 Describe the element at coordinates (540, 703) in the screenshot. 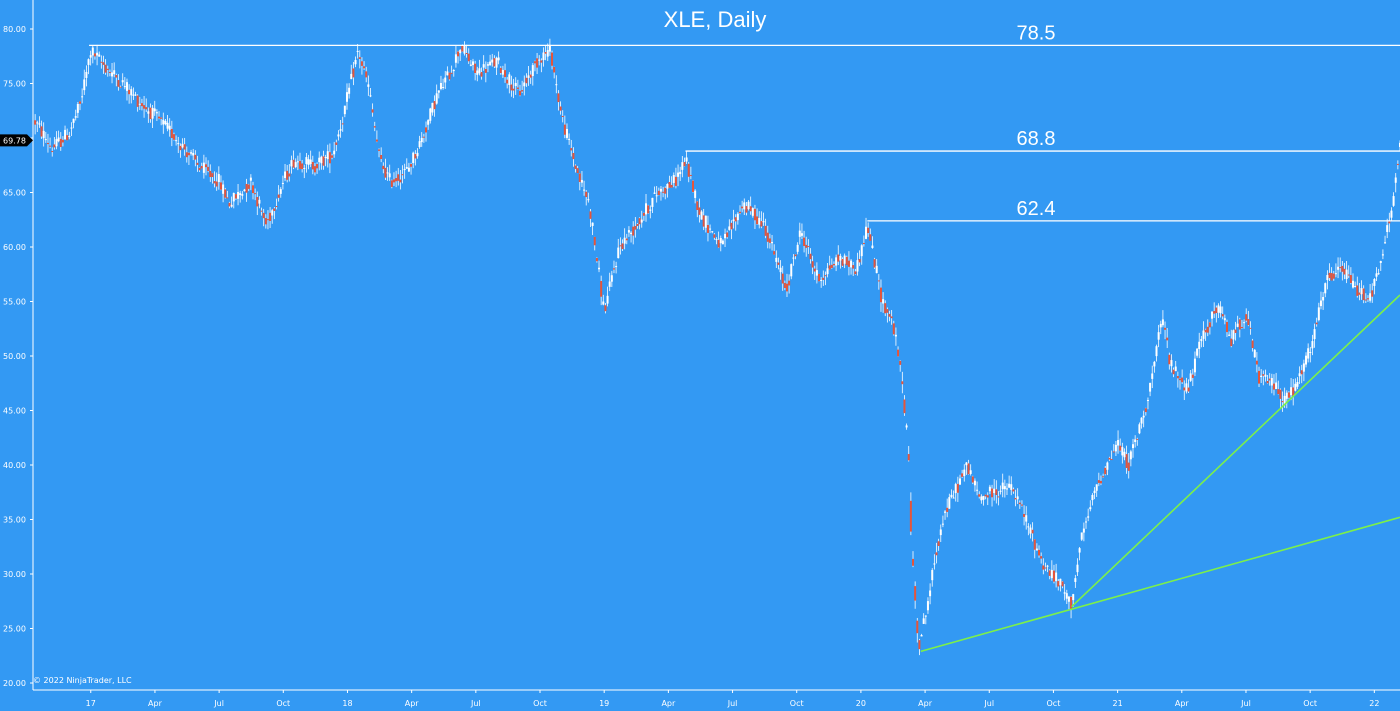

I see `x-tick-label: Oct` at that location.